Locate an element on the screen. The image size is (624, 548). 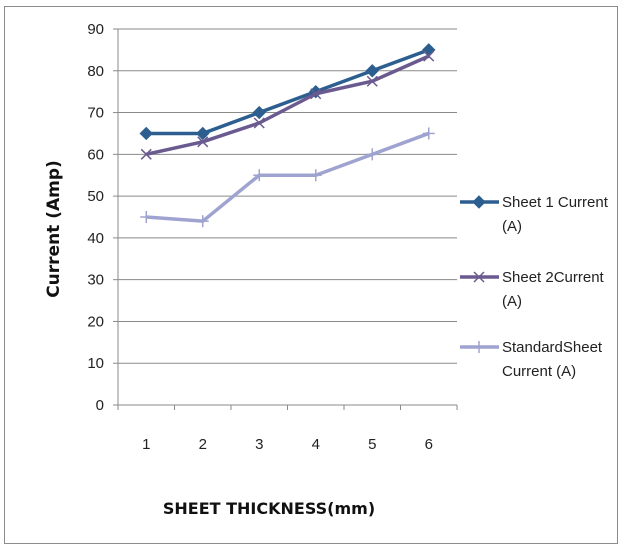
legend-label: Sheet 2Current (A) is located at coordinates (553, 289).